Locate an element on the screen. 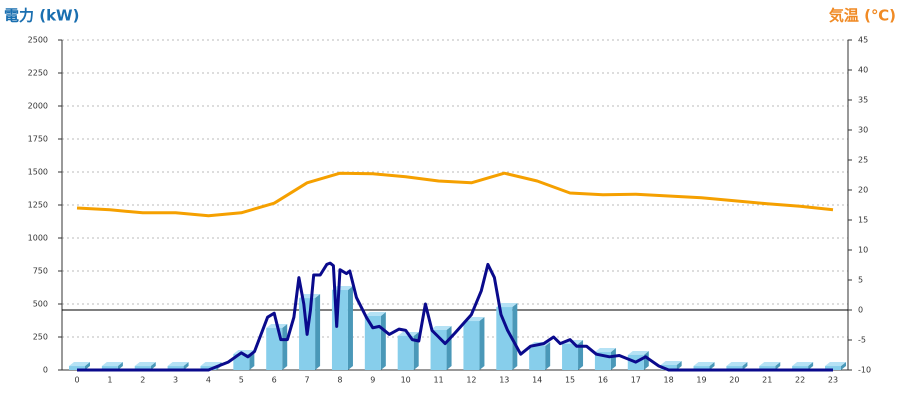  y2-axis-title: 気温 (℃) is located at coordinates (862, 16).